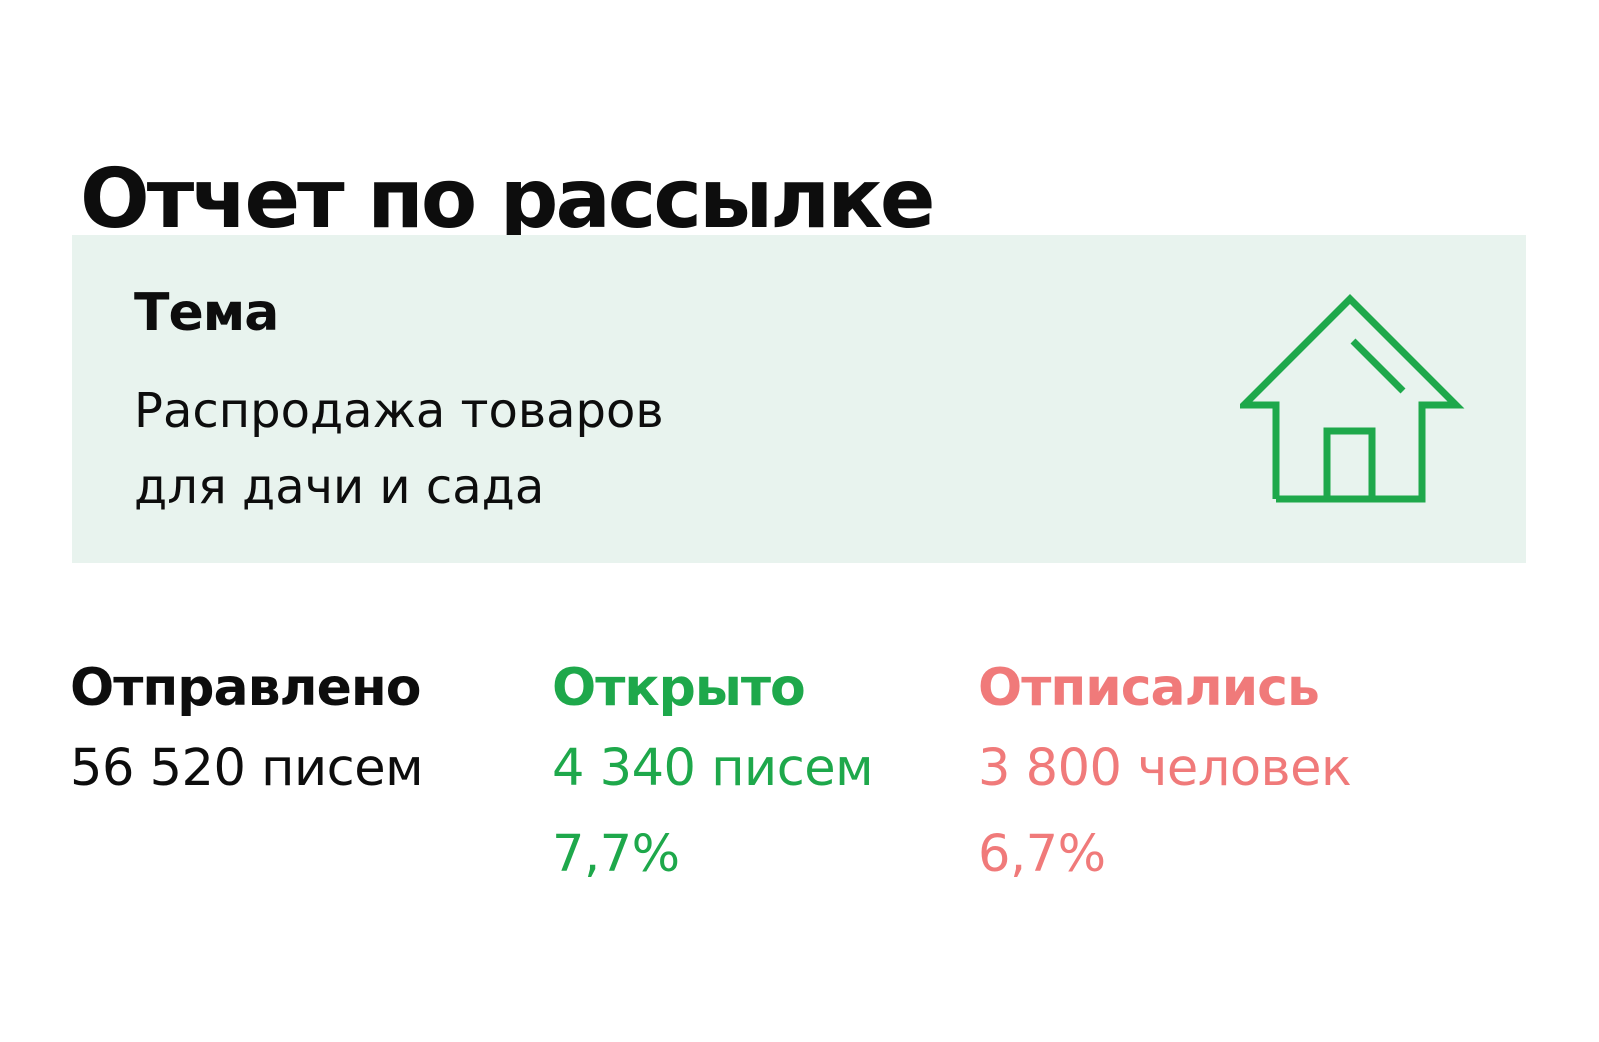 The image size is (1599, 1042). I want to click on stat-opened: Открыто 4 340 писем 7,7%, so click(713, 778).